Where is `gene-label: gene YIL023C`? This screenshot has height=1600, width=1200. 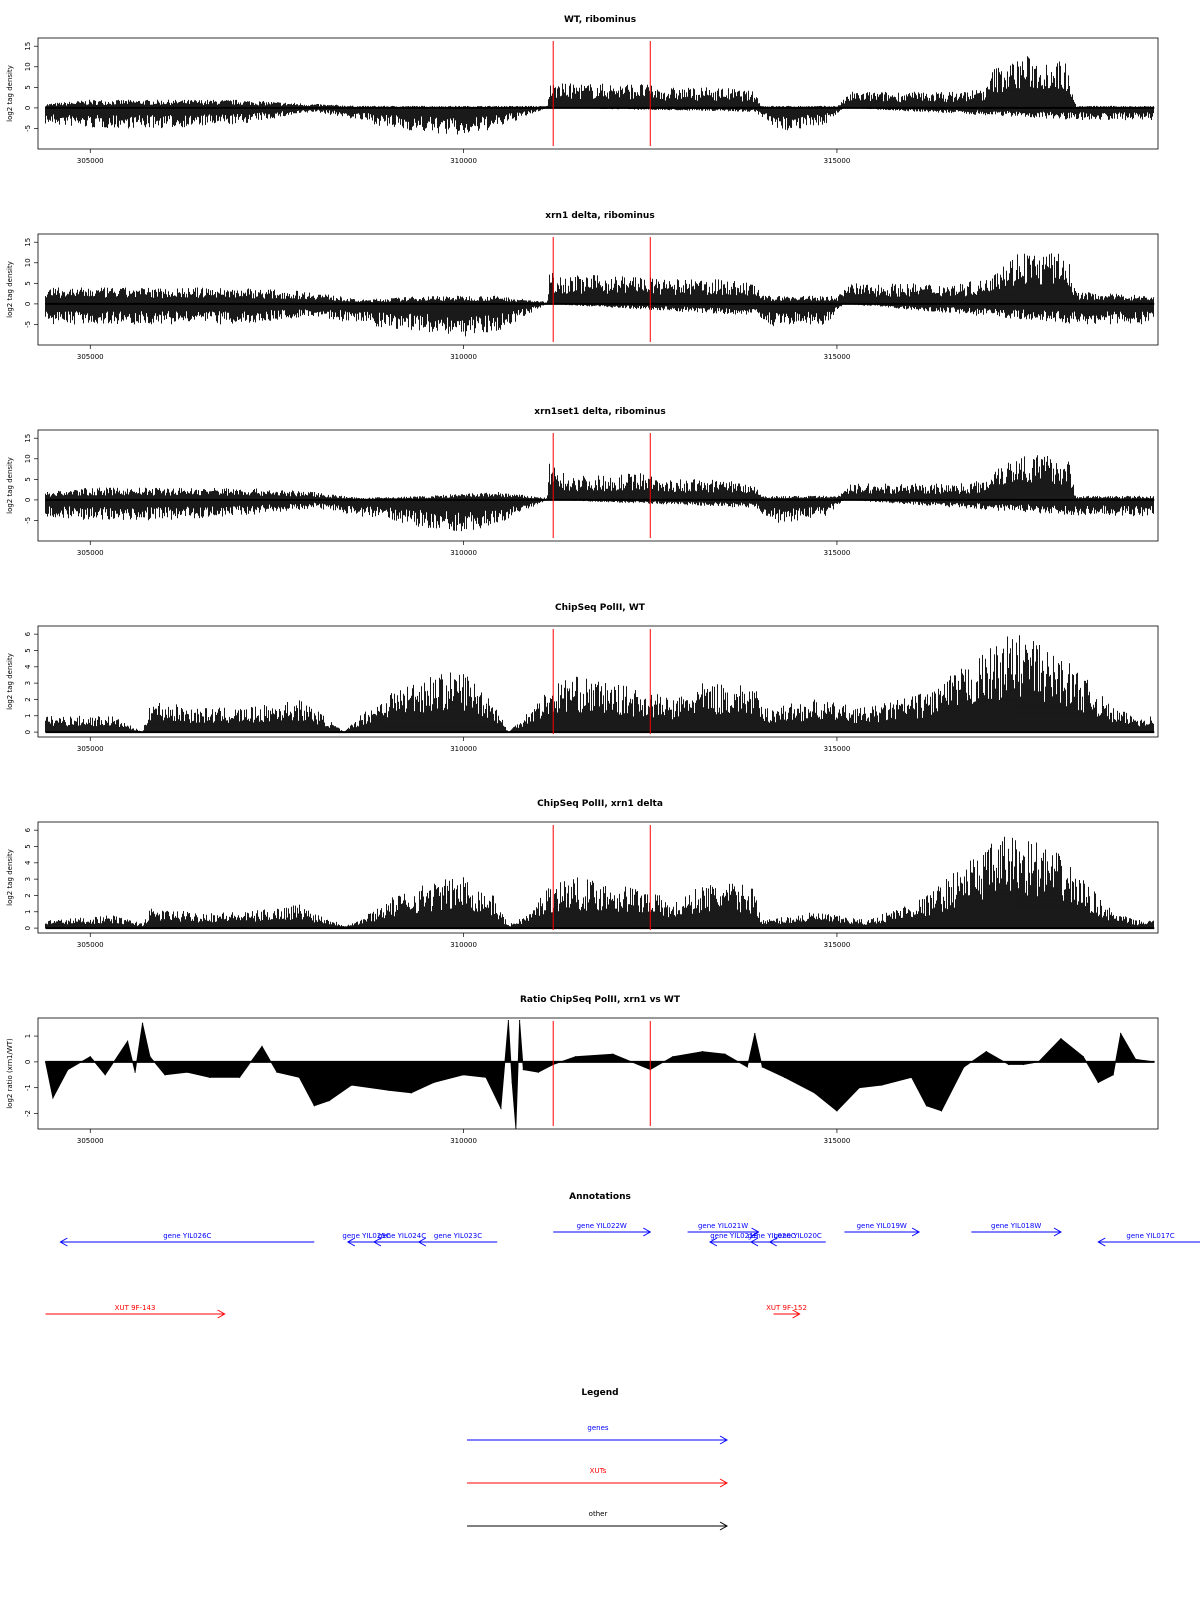 gene-label: gene YIL023C is located at coordinates (458, 1236).